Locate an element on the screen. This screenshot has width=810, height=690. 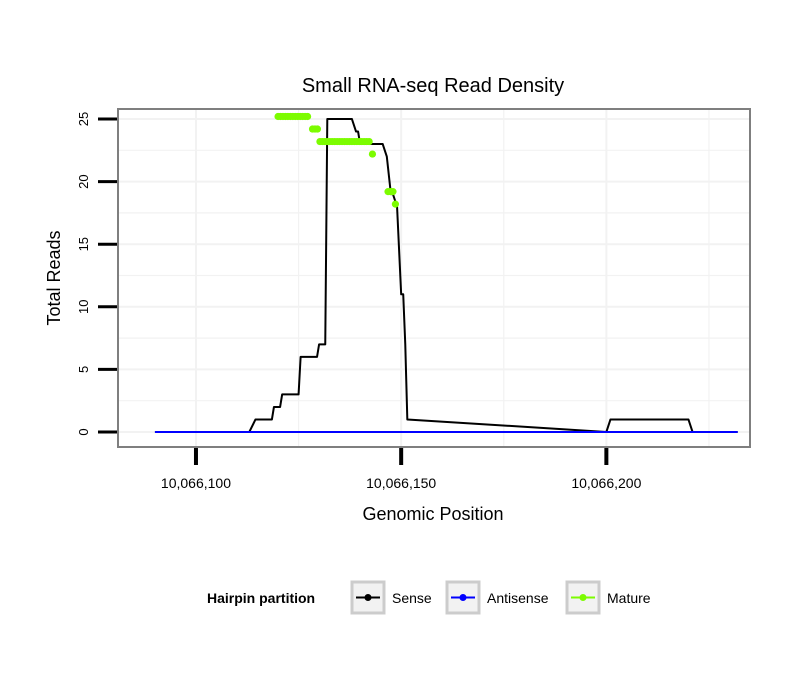
y-tick-label: 15 is located at coordinates (83, 244).